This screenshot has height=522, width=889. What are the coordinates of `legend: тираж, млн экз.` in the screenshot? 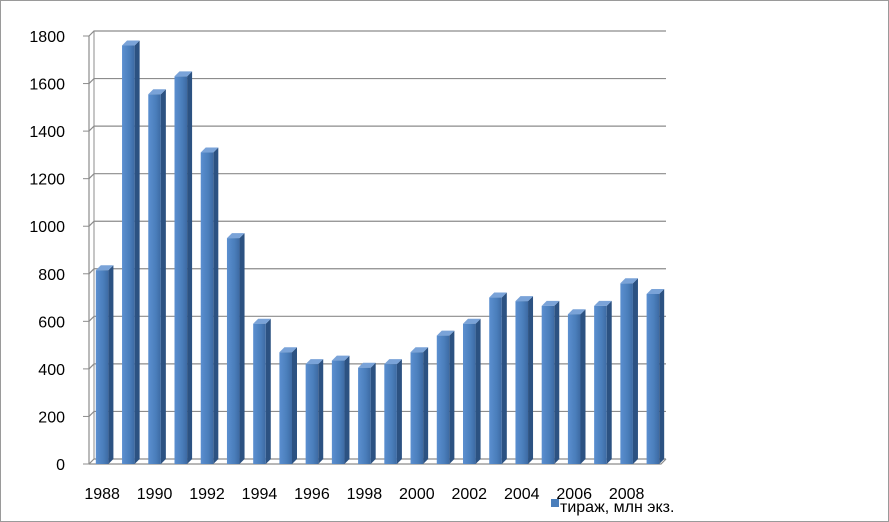 It's located at (612, 507).